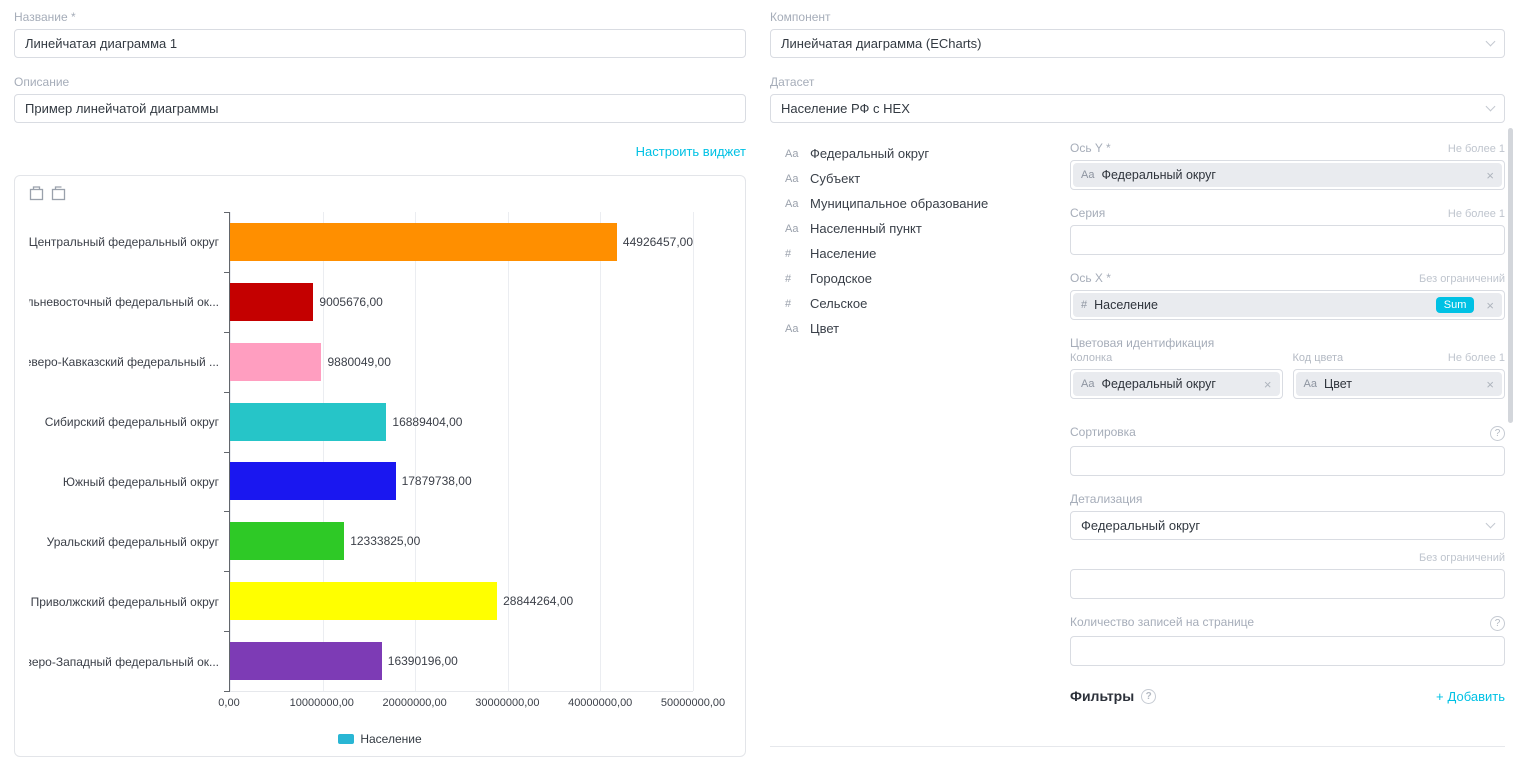 This screenshot has height=765, width=1515. What do you see at coordinates (866, 228) in the screenshot?
I see `field-label: Населенный пункт` at bounding box center [866, 228].